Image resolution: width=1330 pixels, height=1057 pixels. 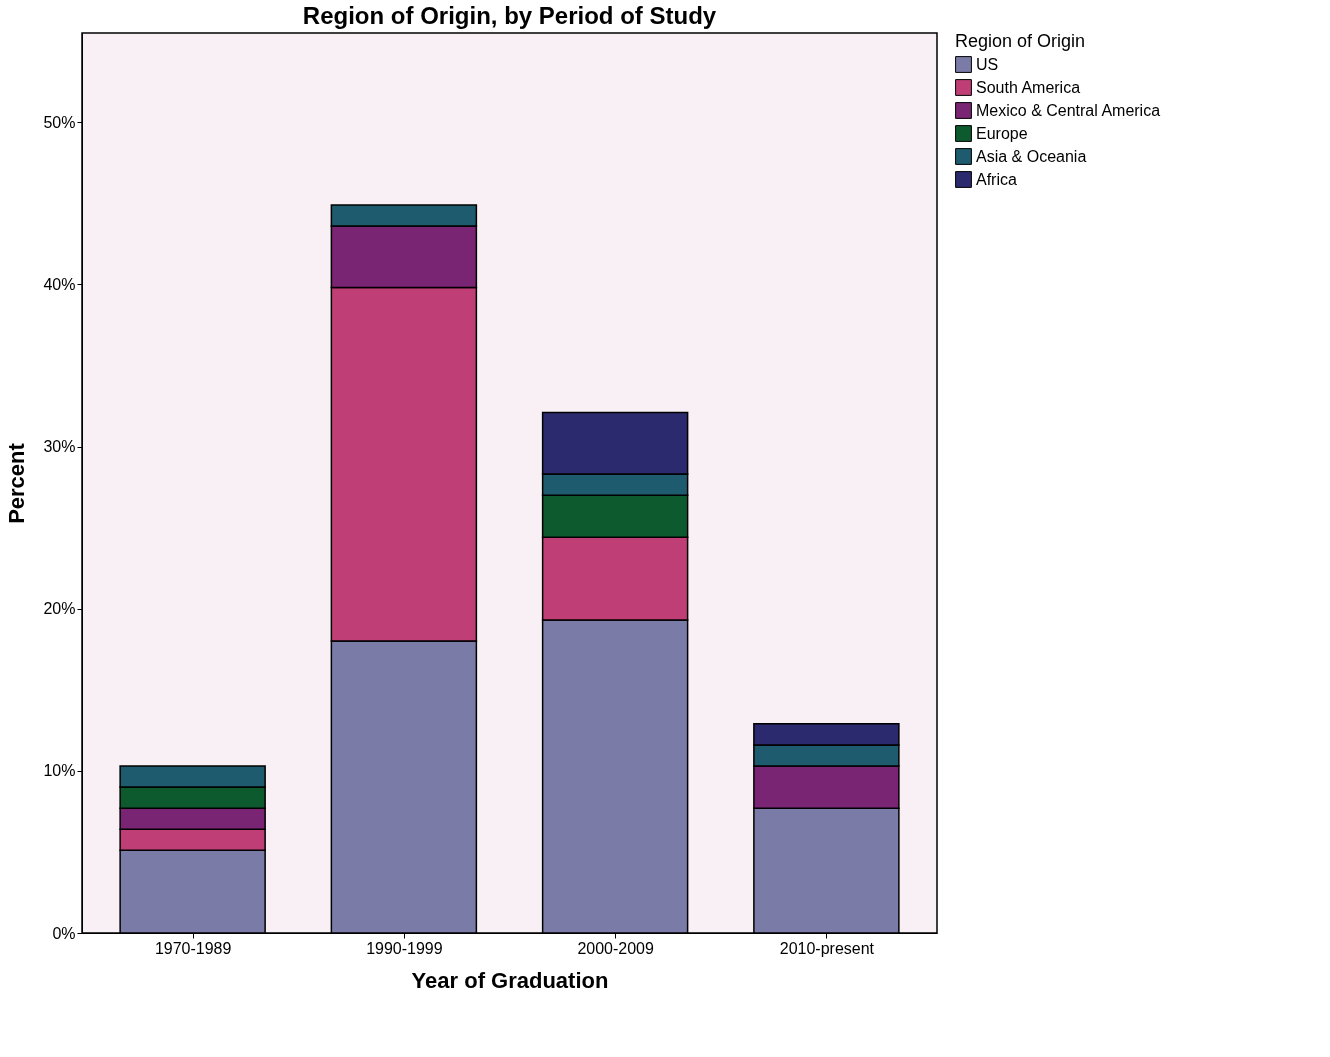 What do you see at coordinates (1028, 87) in the screenshot?
I see `legend-label: South America` at bounding box center [1028, 87].